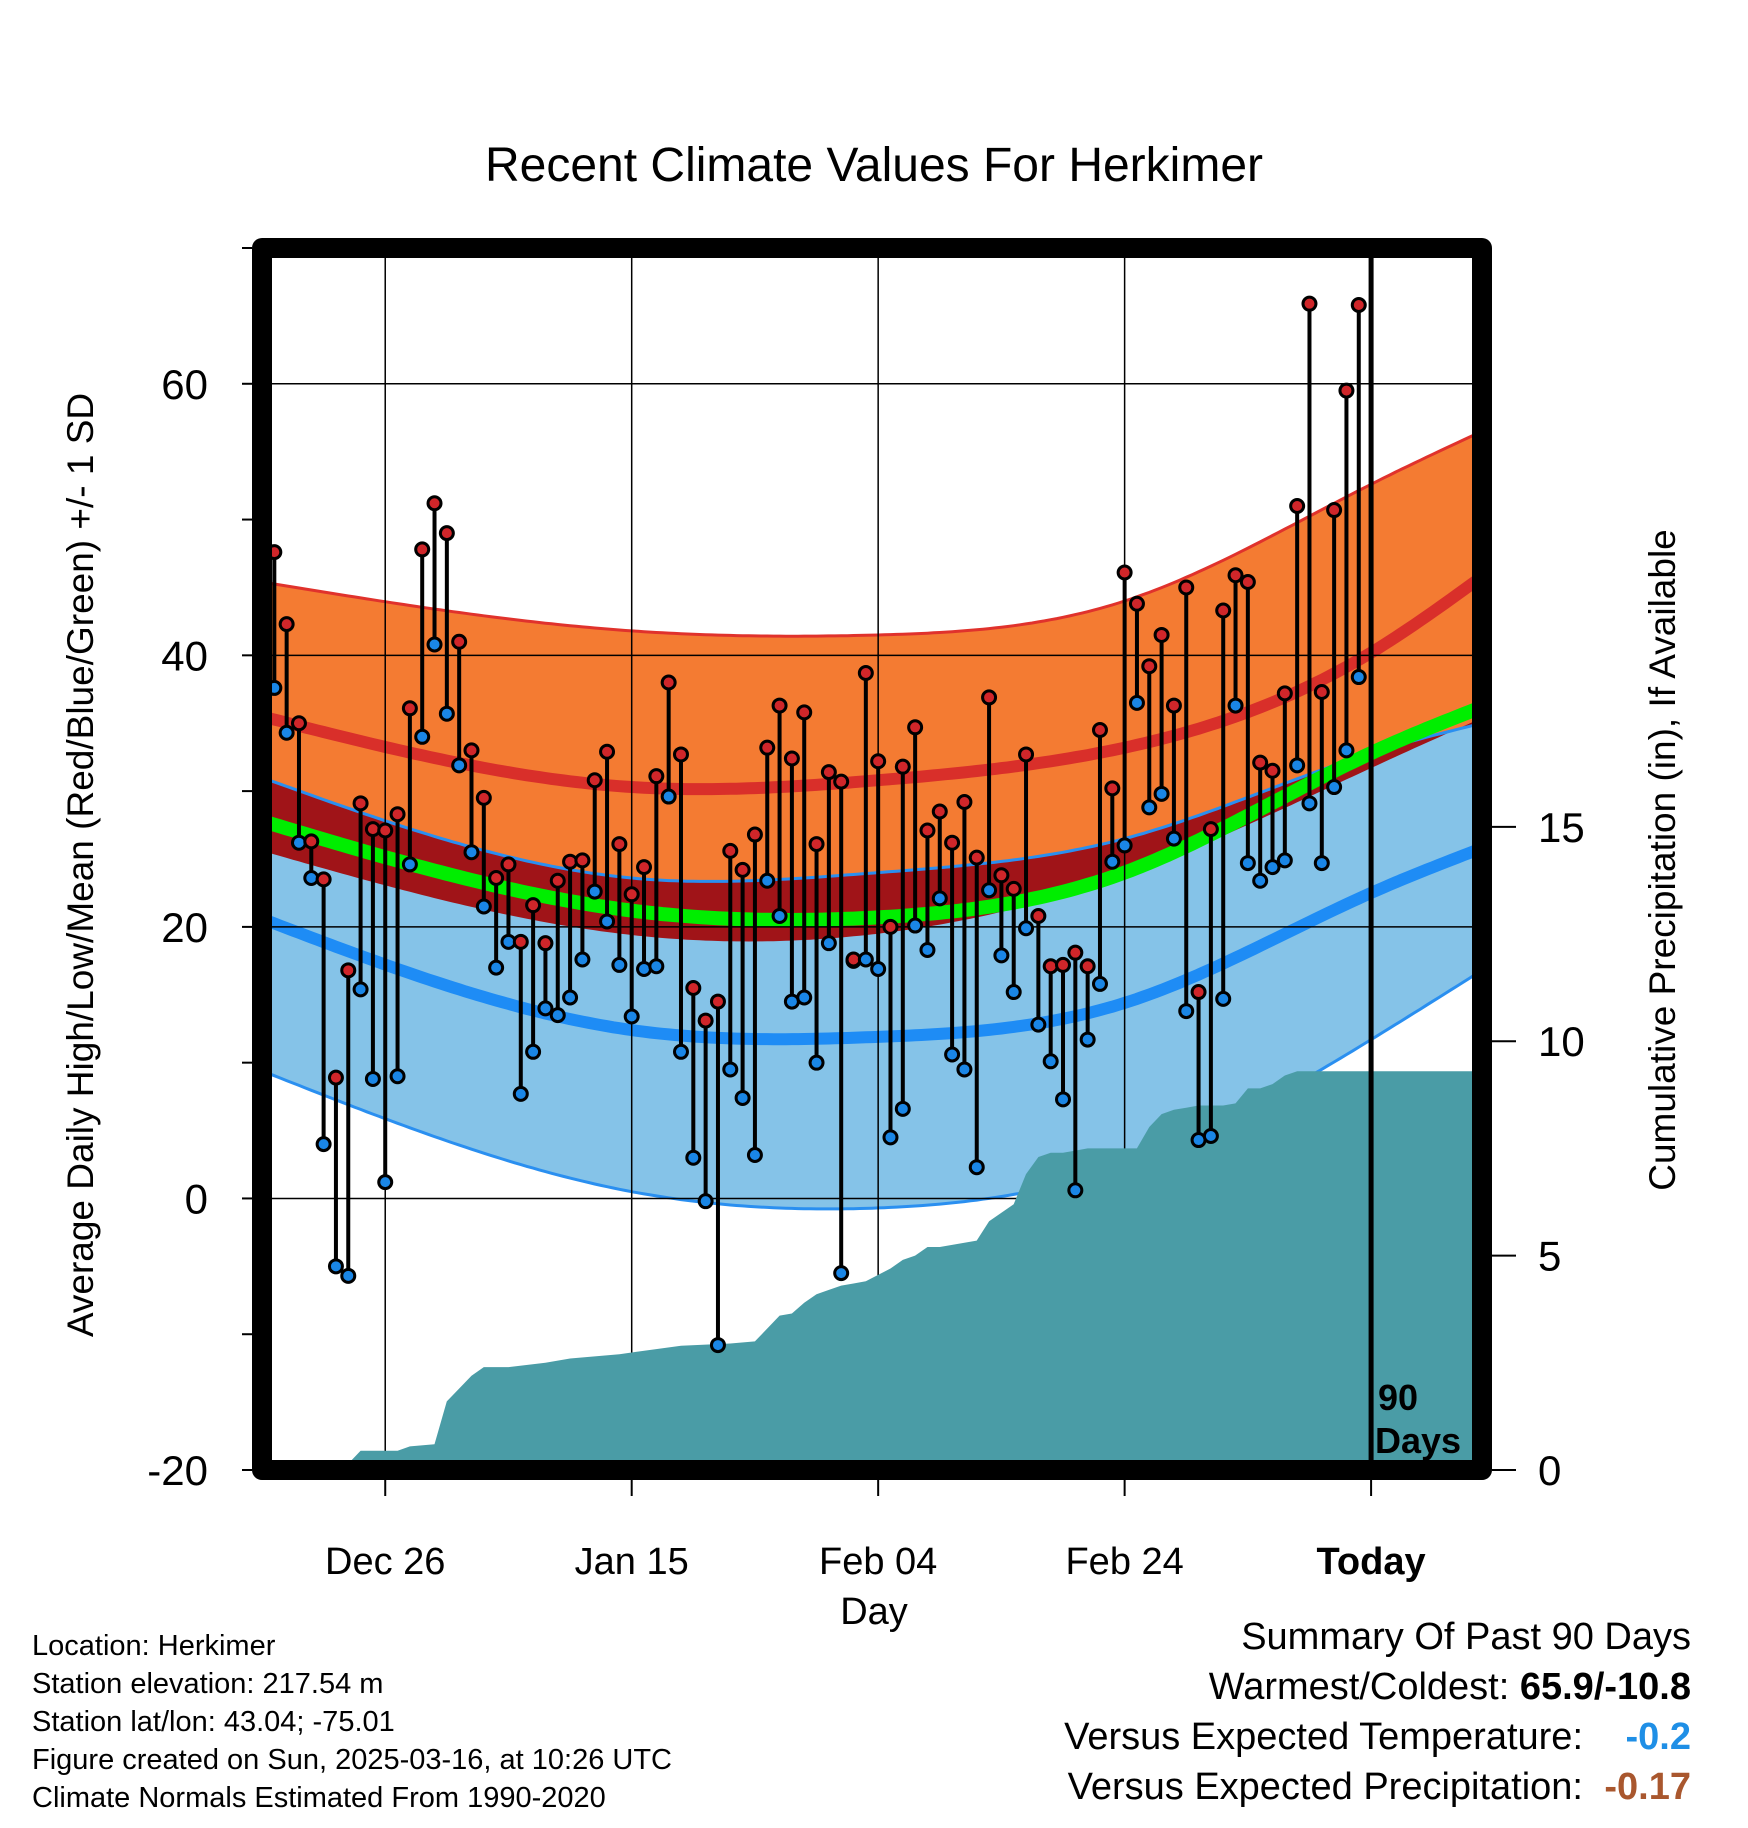 The width and height of the screenshot is (1748, 1828). What do you see at coordinates (872, 802) in the screenshot?
I see `low-plus-sd-edge` at bounding box center [872, 802].